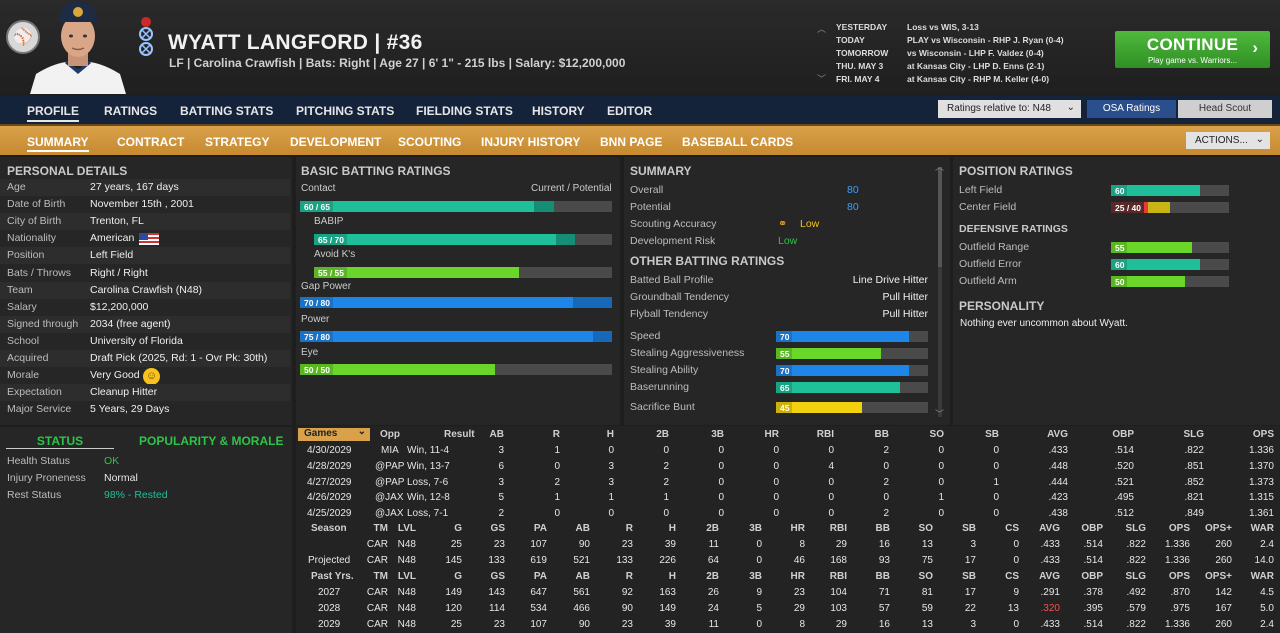 The image size is (1280, 633). I want to click on games-select: Games ⌄, so click(334, 433).